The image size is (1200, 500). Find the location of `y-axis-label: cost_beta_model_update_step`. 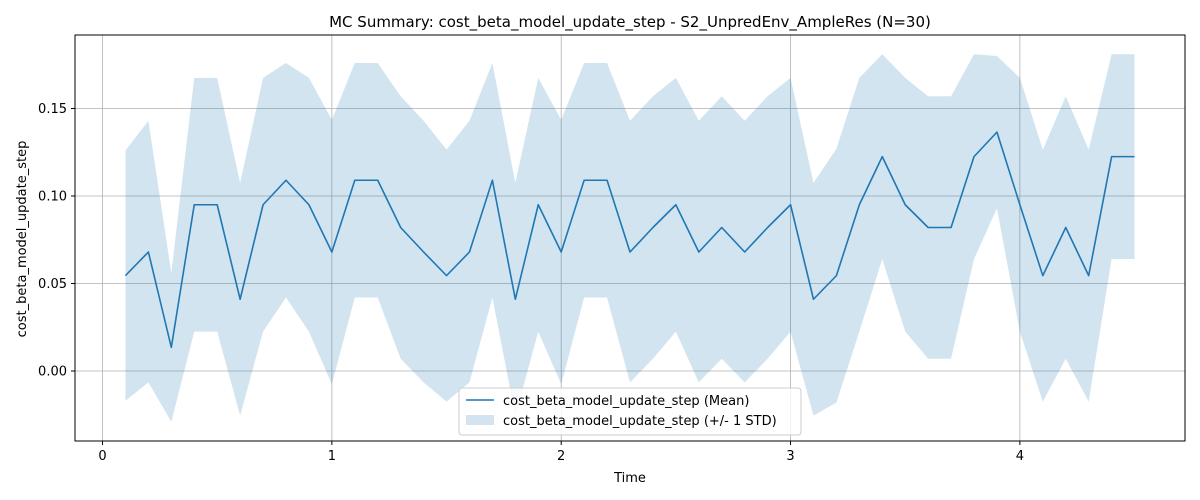

y-axis-label: cost_beta_model_update_step is located at coordinates (22, 239).